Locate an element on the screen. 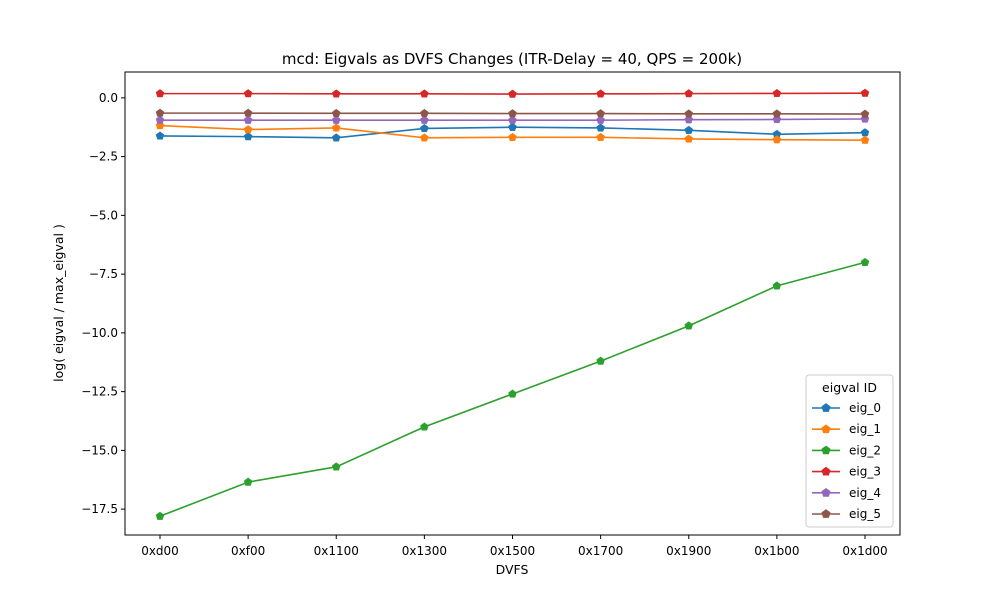 The image size is (1000, 600). x-tick-label: 0x1900 is located at coordinates (688, 551).